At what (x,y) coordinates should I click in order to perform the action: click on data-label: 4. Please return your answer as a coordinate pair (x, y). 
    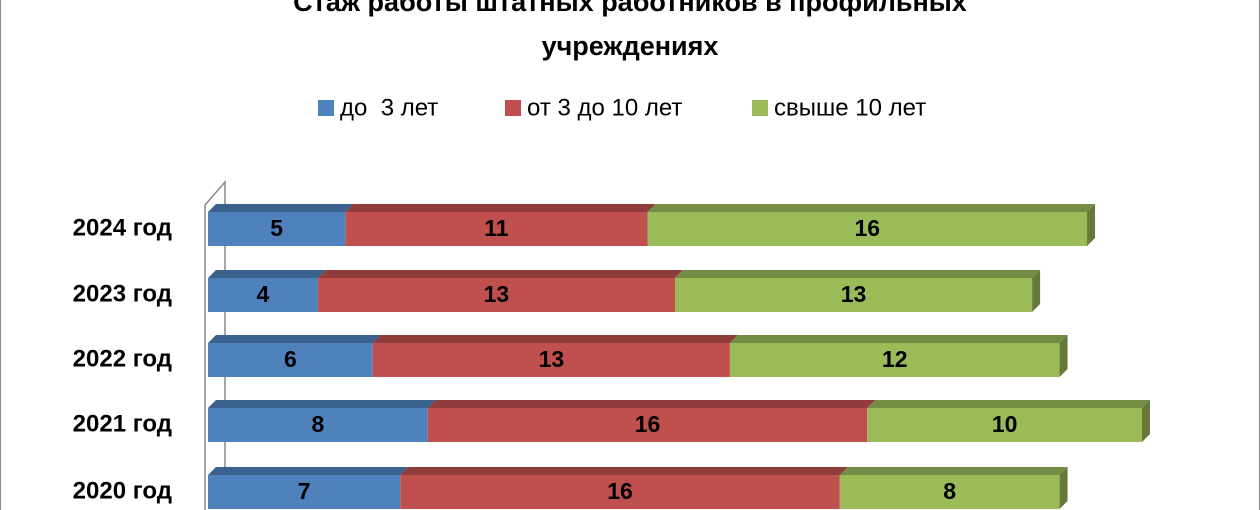
    Looking at the image, I should click on (263, 294).